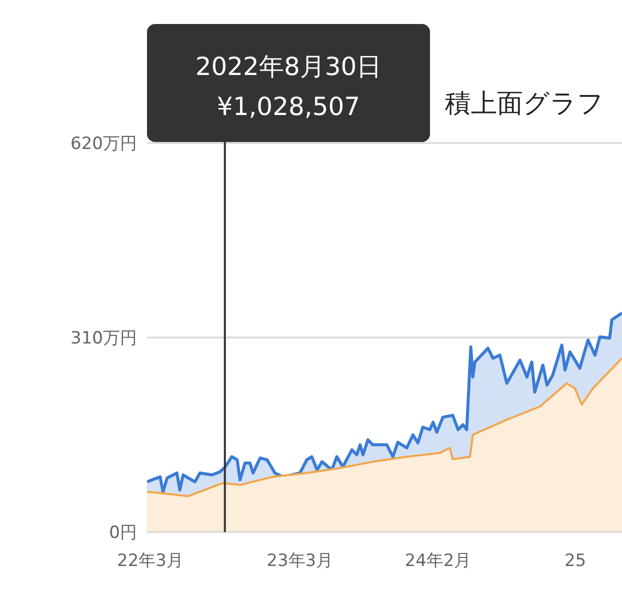 The image size is (622, 606). What do you see at coordinates (288, 66) in the screenshot?
I see `text: 2022年8月30日` at bounding box center [288, 66].